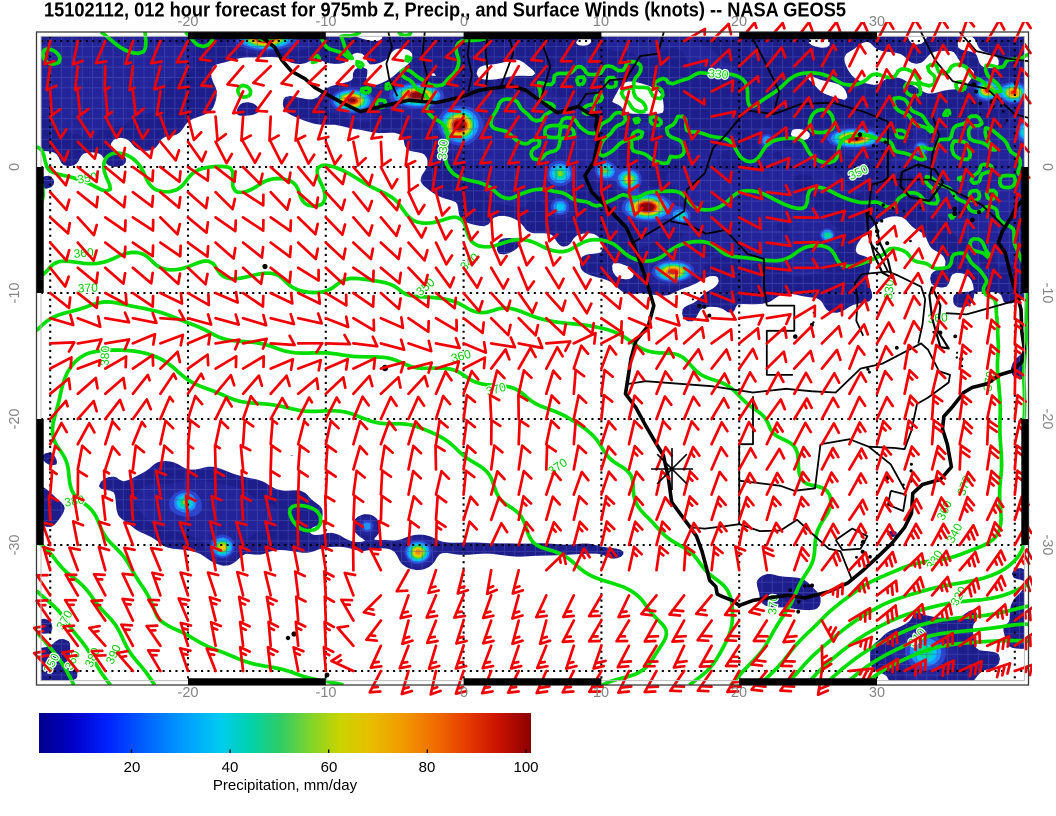  What do you see at coordinates (427, 767) in the screenshot?
I see `svg-text: 80` at bounding box center [427, 767].